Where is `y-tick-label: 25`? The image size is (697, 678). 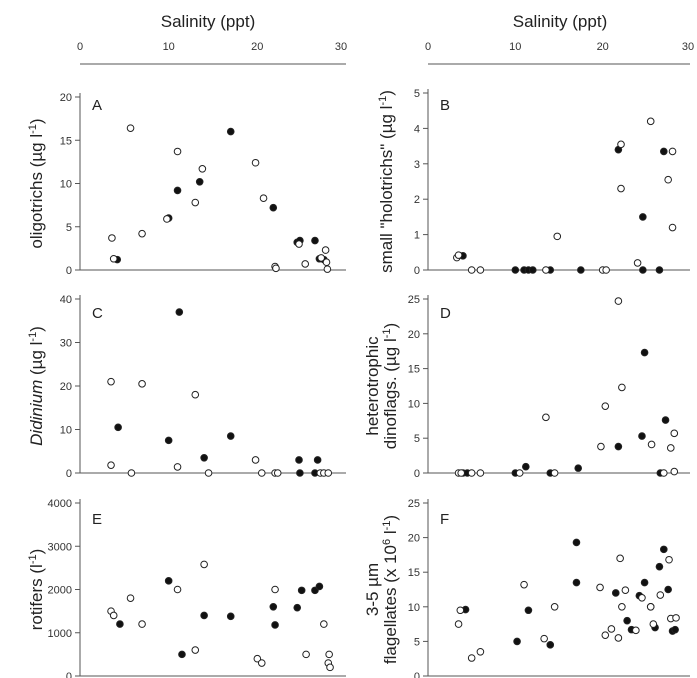
y-tick-label: 25 is located at coordinates (414, 300).